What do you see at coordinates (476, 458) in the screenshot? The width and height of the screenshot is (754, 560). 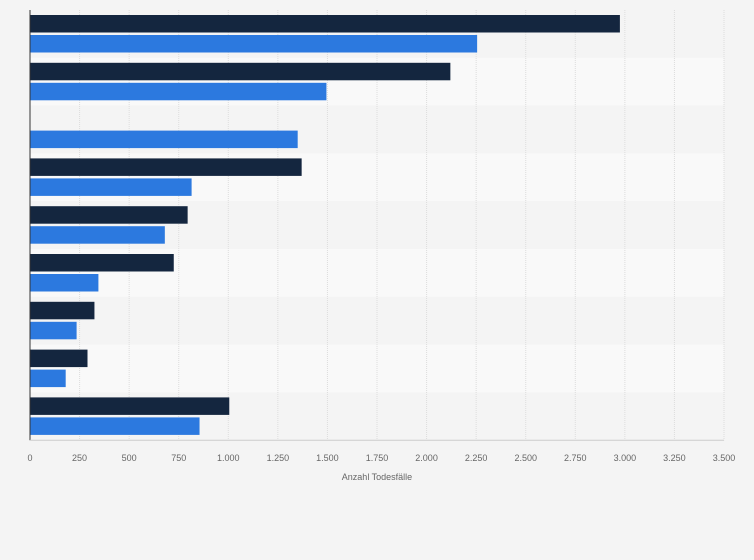 I see `x-tick-label: 2.250` at bounding box center [476, 458].